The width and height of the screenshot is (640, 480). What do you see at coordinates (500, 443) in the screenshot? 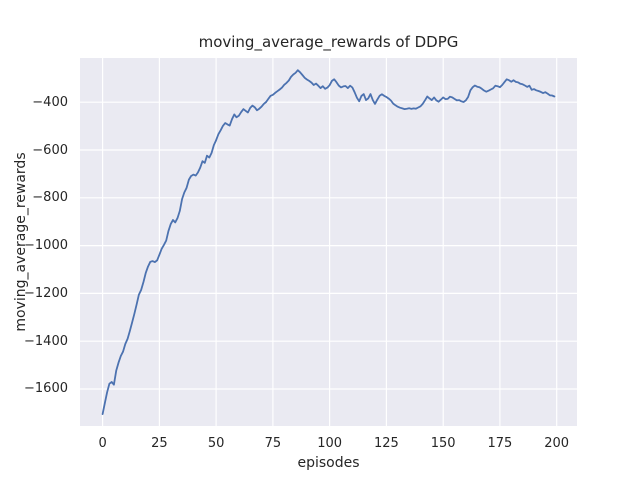
I see `x-tick-label: 175` at bounding box center [500, 443].